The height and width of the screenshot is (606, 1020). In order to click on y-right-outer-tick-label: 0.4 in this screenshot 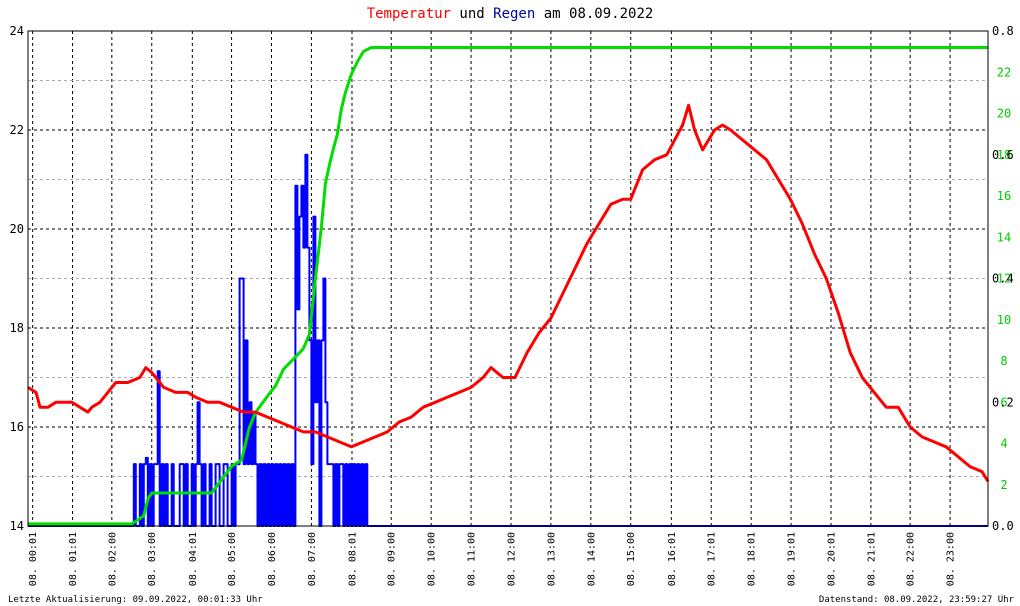, I will do `click(1003, 279)`.